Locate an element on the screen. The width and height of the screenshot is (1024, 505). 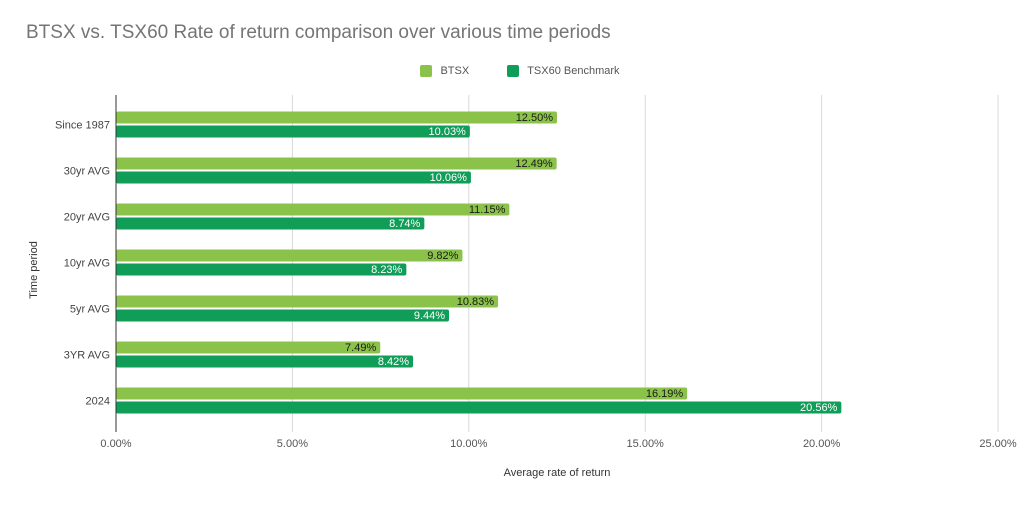
data-label: 10.06% is located at coordinates (449, 178).